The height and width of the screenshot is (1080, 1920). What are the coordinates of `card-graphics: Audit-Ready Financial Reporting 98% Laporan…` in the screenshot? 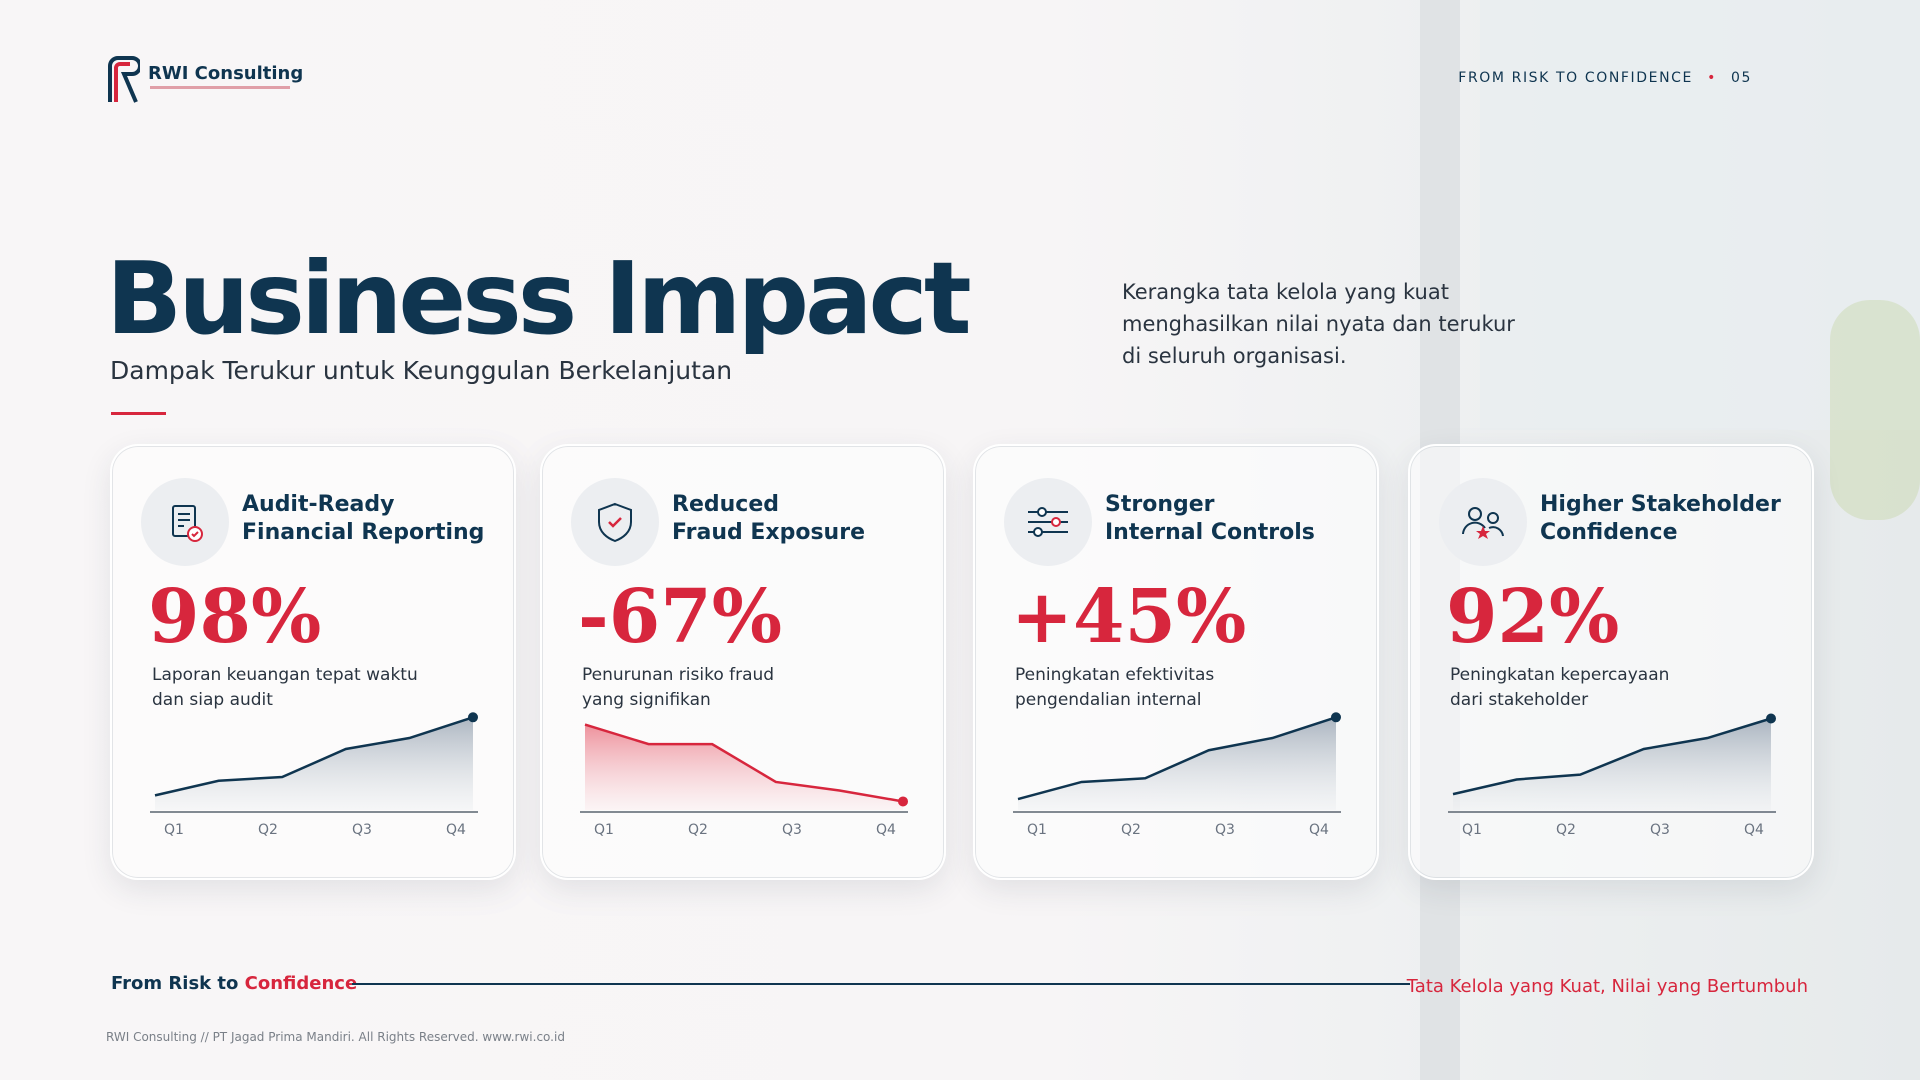 It's located at (312, 658).